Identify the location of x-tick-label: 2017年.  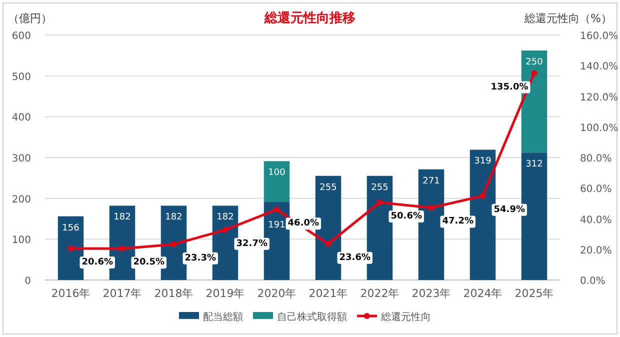
(122, 293).